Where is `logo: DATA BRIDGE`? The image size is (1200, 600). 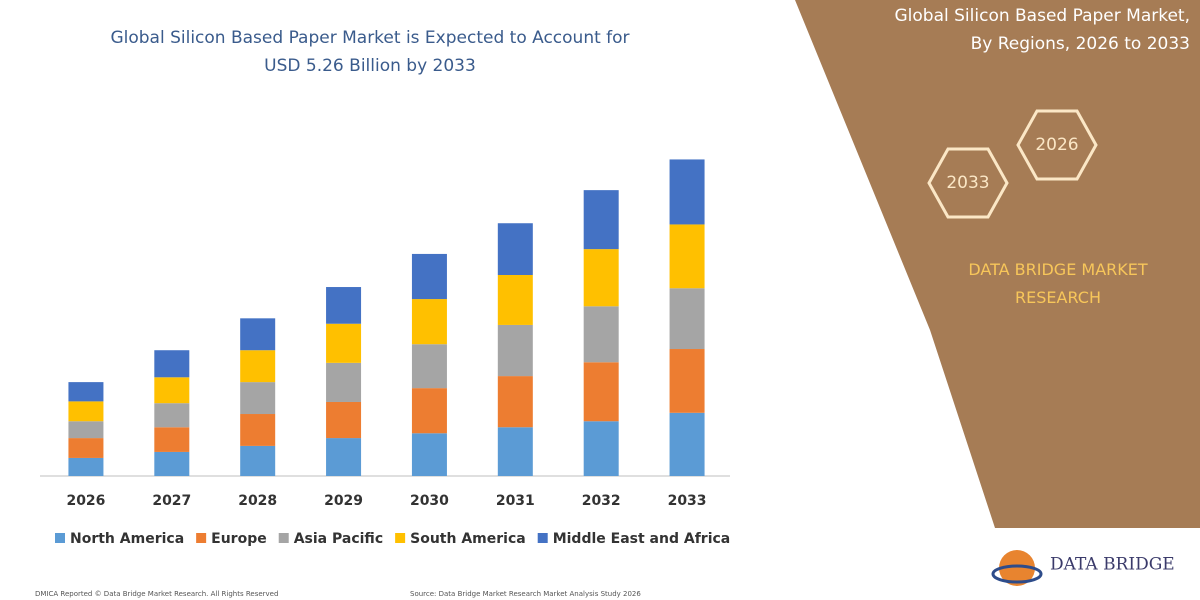 logo: DATA BRIDGE is located at coordinates (1083, 568).